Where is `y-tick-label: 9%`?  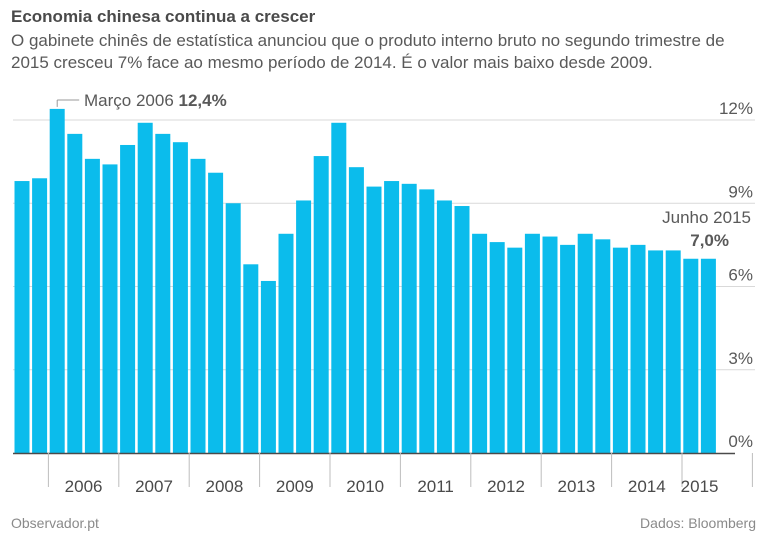 y-tick-label: 9% is located at coordinates (740, 191).